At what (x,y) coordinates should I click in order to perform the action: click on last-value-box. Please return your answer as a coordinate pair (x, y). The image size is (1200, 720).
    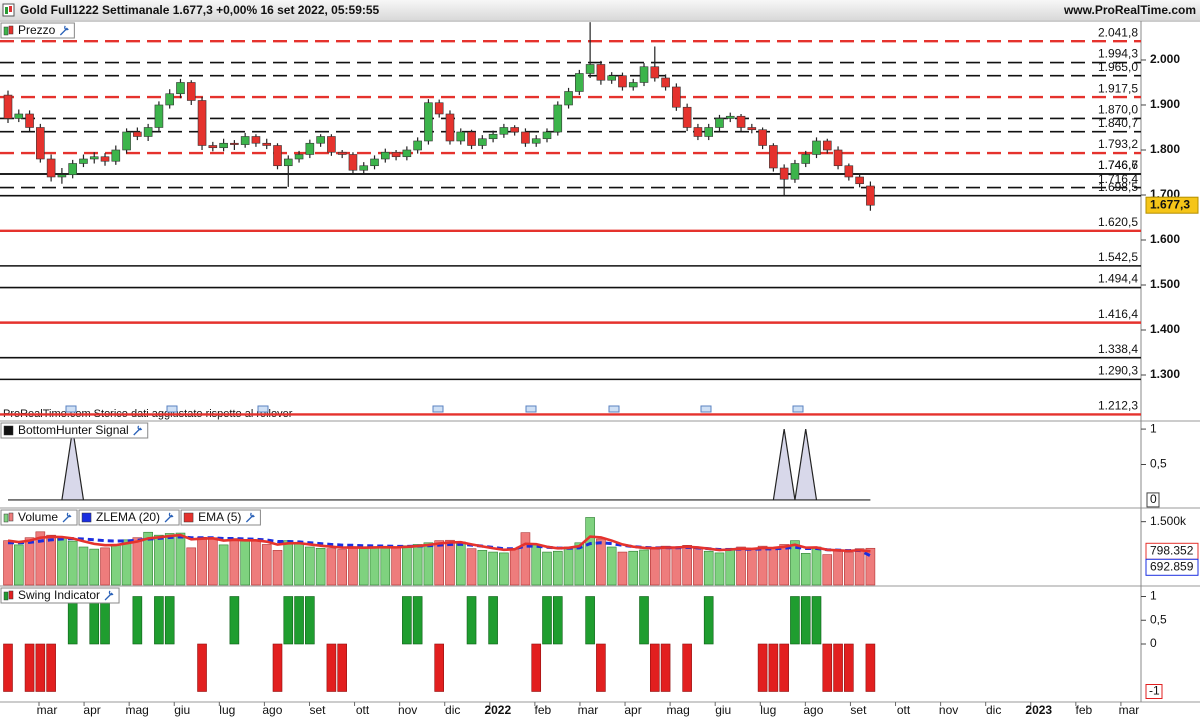
    Looking at the image, I should click on (1153, 500).